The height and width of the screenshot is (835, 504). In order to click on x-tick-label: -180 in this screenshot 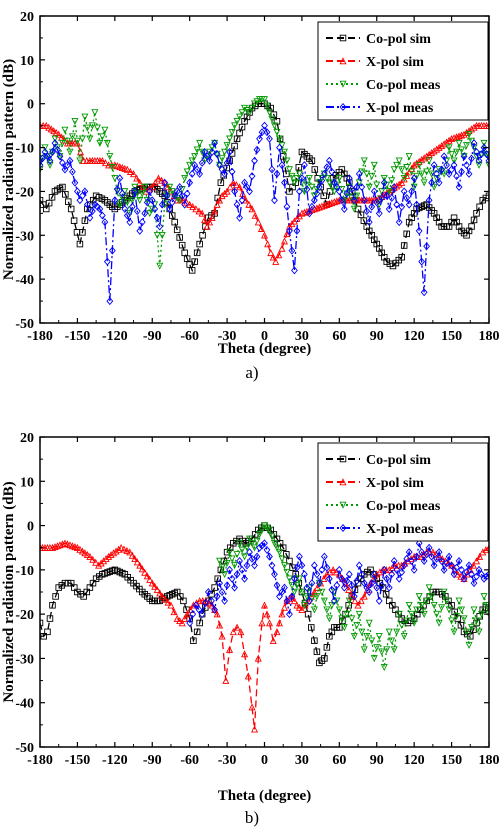, I will do `click(40, 760)`.